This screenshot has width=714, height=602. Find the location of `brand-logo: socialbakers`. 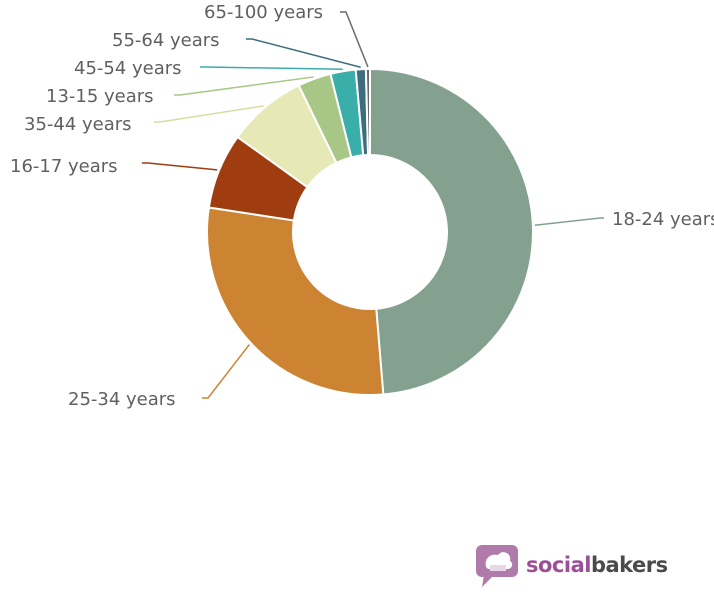

brand-logo: socialbakers is located at coordinates (571, 565).